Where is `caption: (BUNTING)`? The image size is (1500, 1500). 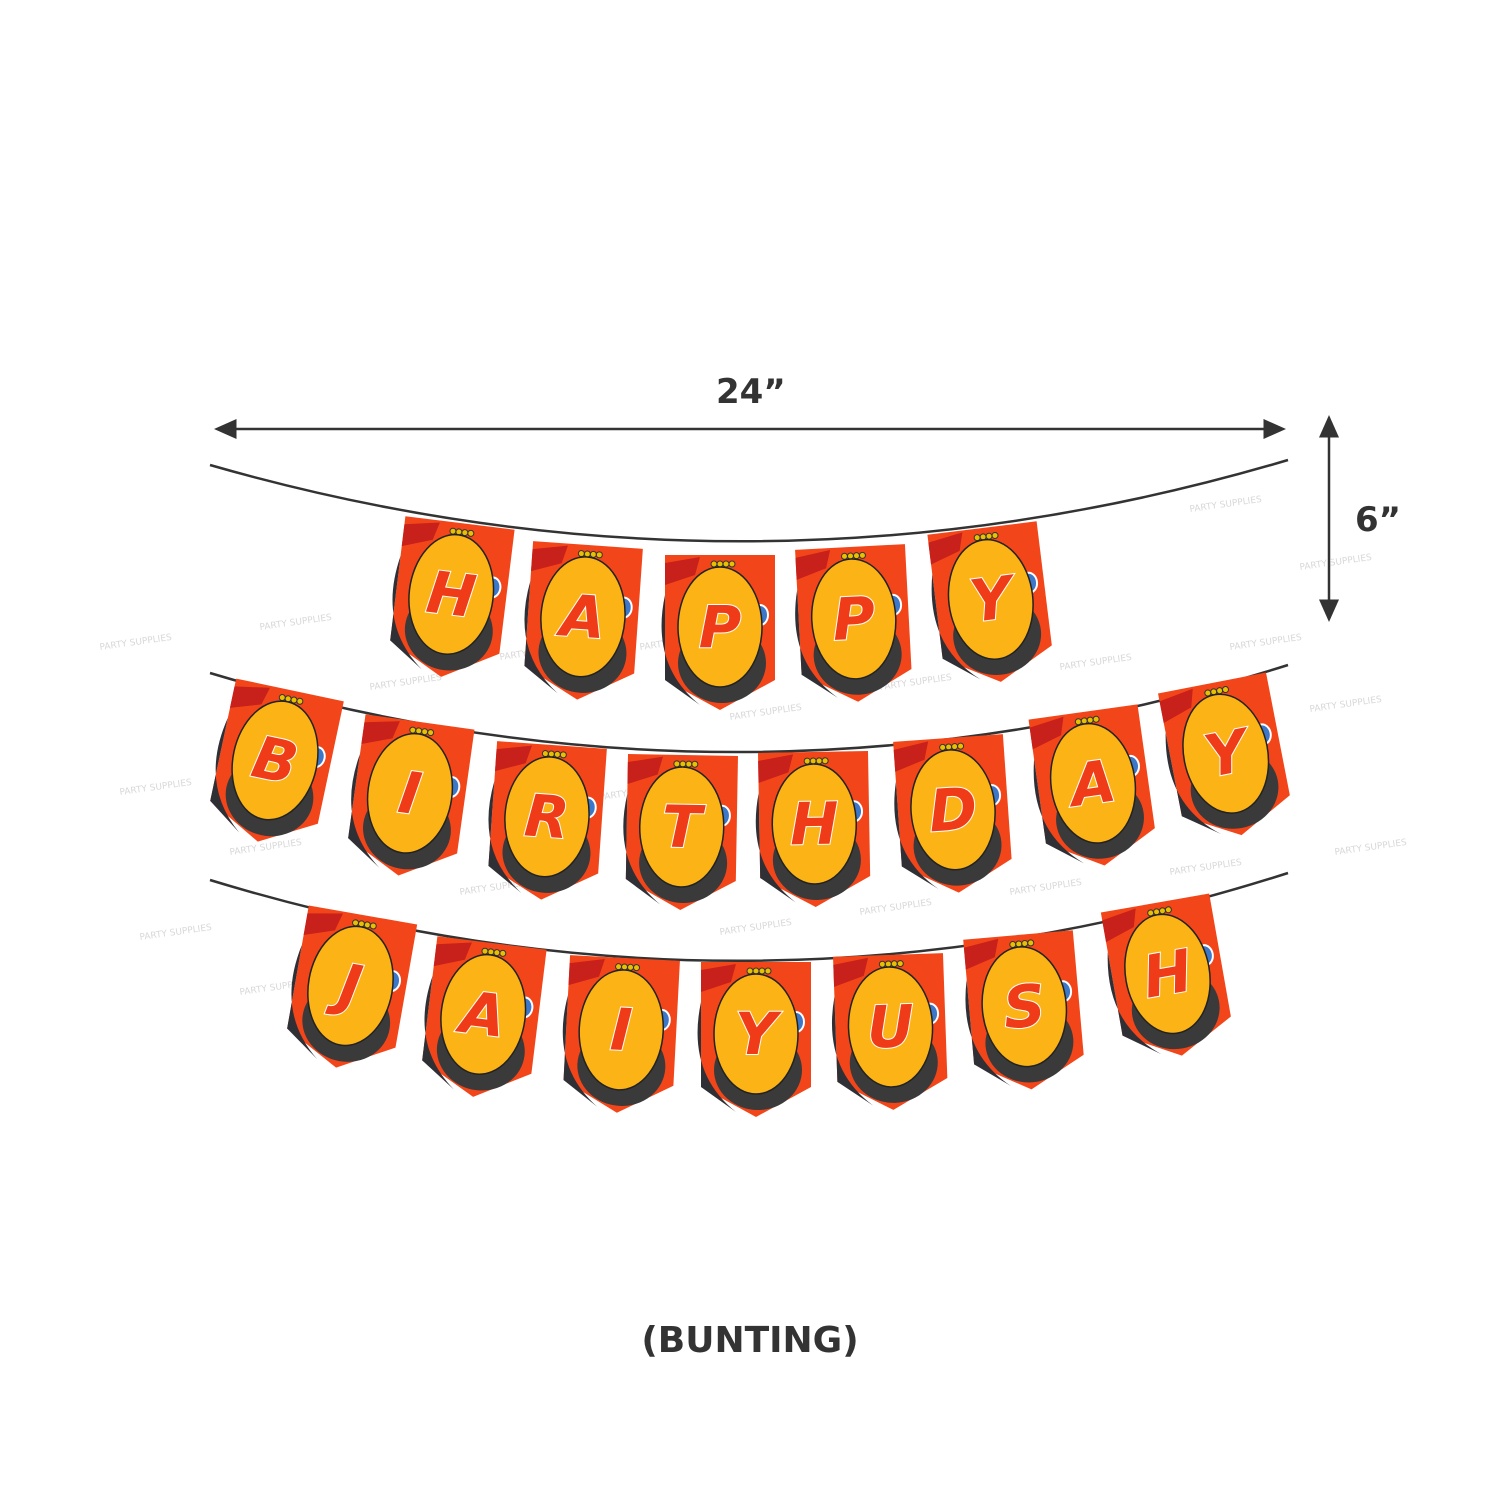 caption: (BUNTING) is located at coordinates (750, 1340).